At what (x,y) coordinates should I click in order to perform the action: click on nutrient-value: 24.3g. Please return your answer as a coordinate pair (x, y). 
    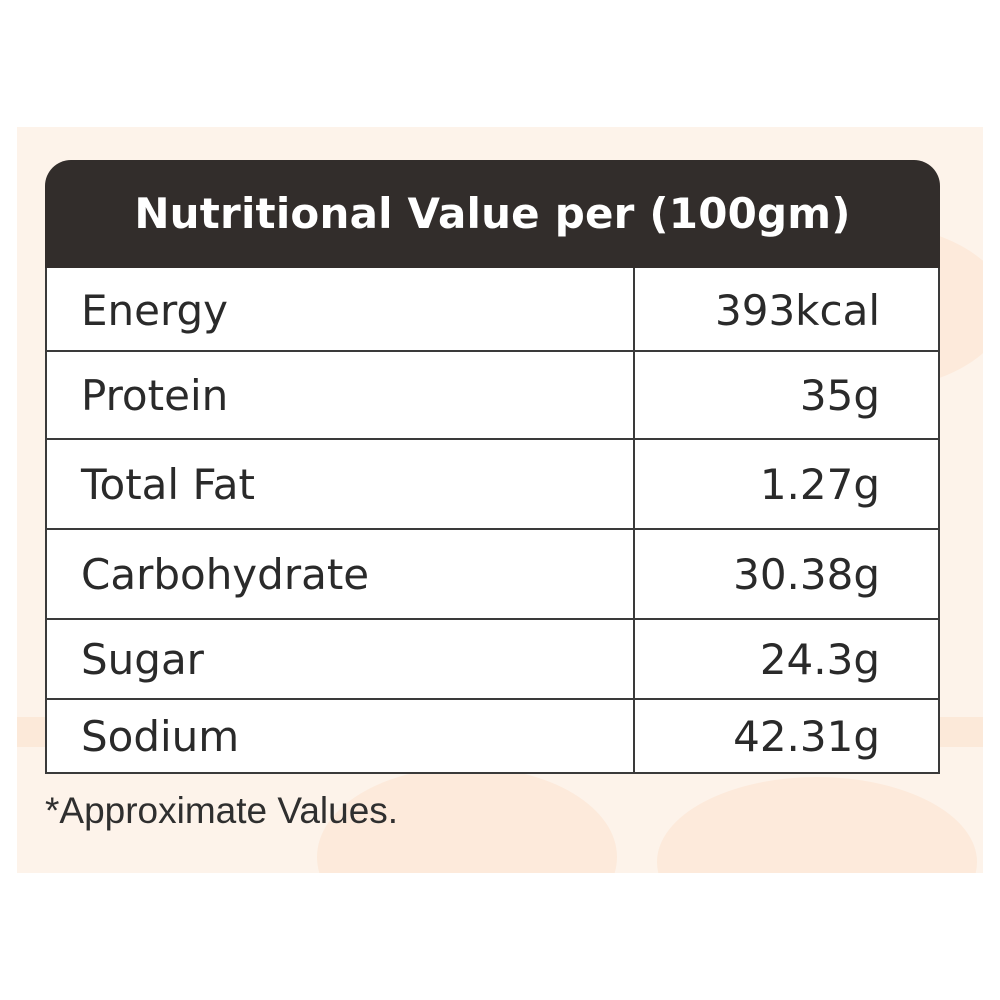
    Looking at the image, I should click on (819, 659).